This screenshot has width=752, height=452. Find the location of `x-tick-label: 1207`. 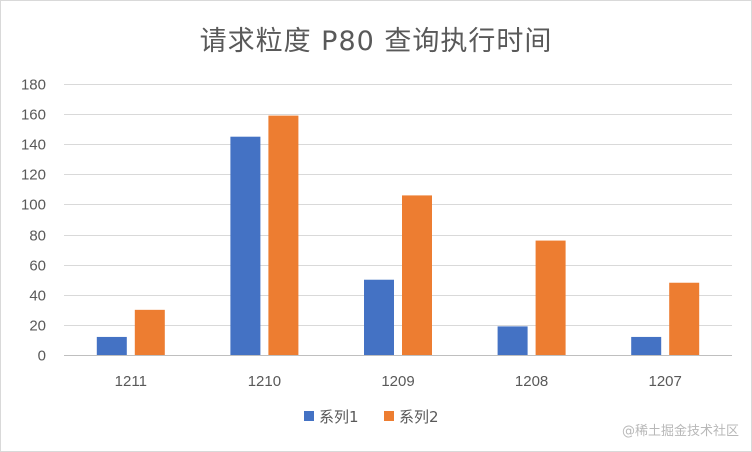

x-tick-label: 1207 is located at coordinates (665, 381).